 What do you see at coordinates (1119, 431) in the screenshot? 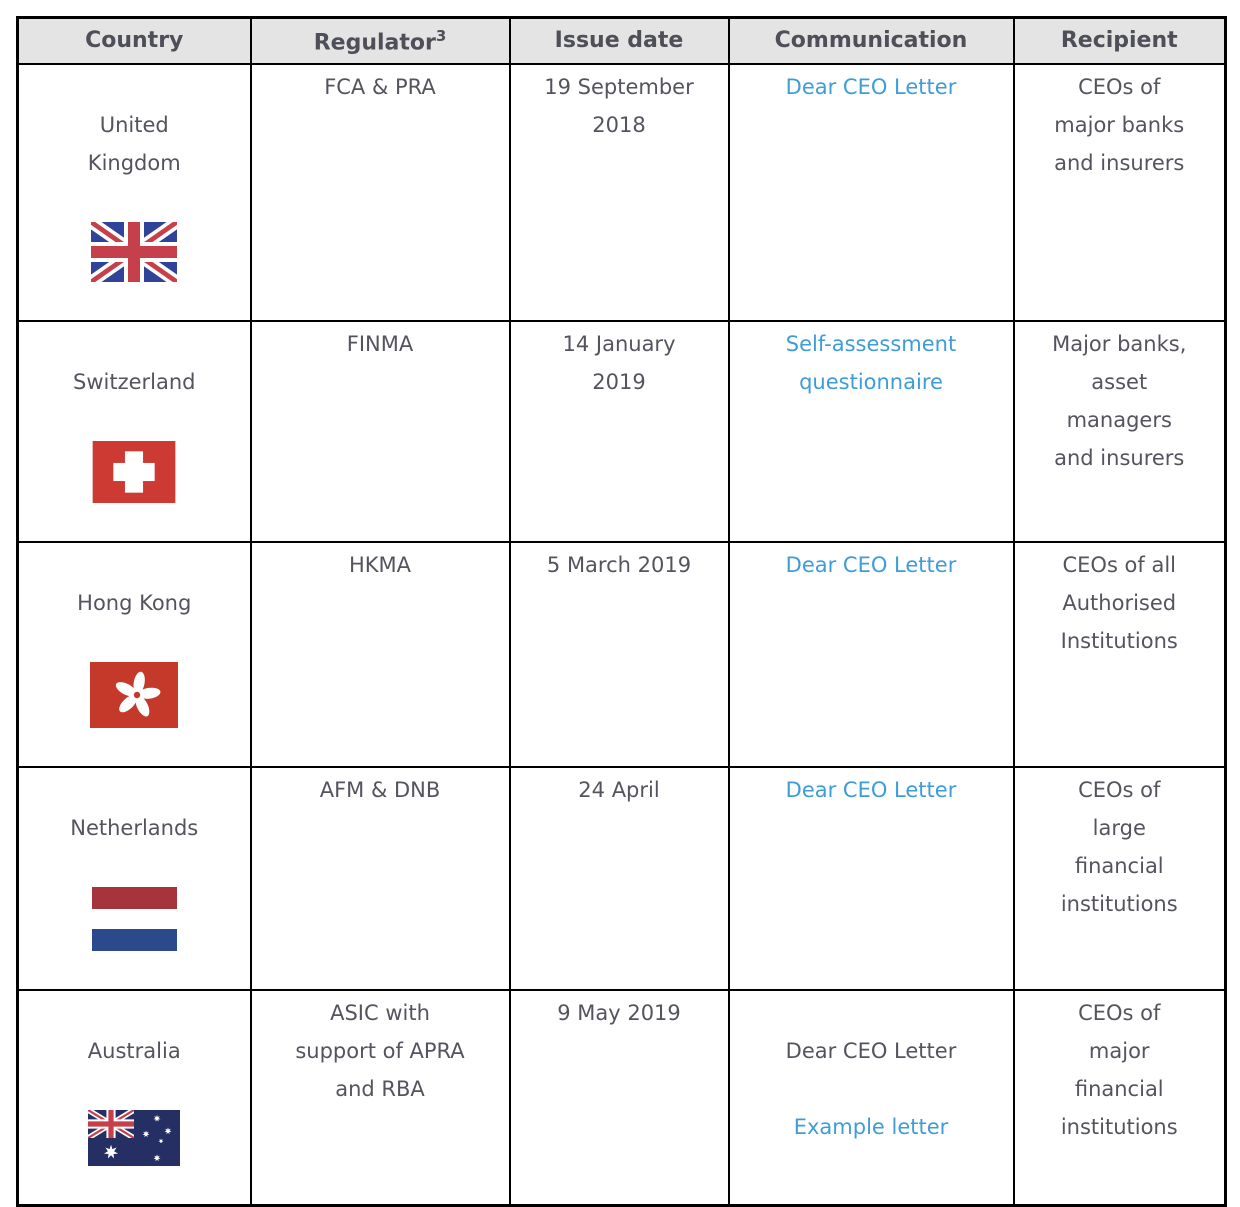
I see `recipient-cell: Major banks, asset managers and insurers` at bounding box center [1119, 431].